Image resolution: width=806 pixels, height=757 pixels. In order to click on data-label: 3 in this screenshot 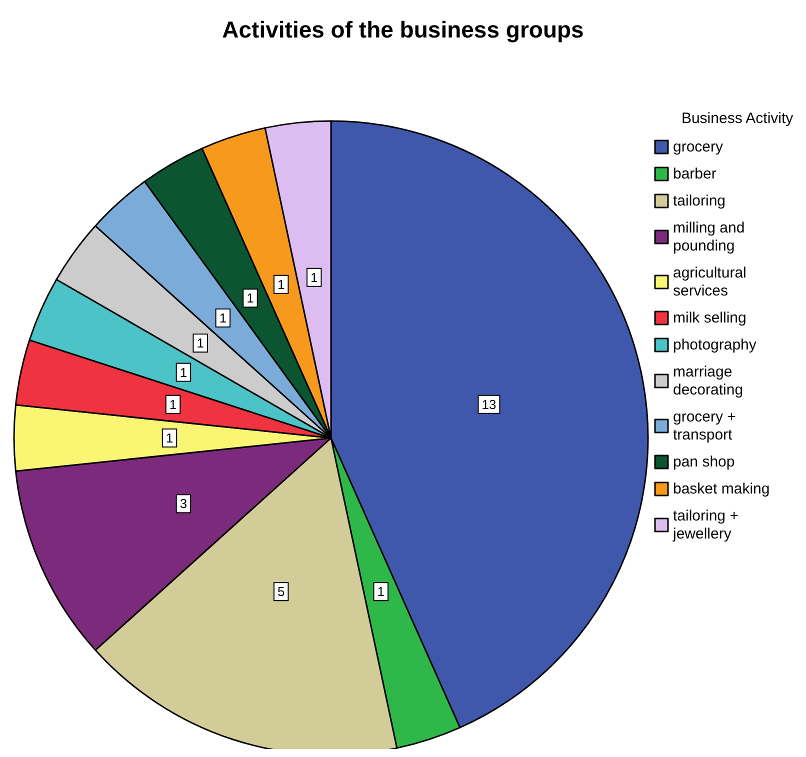, I will do `click(184, 504)`.